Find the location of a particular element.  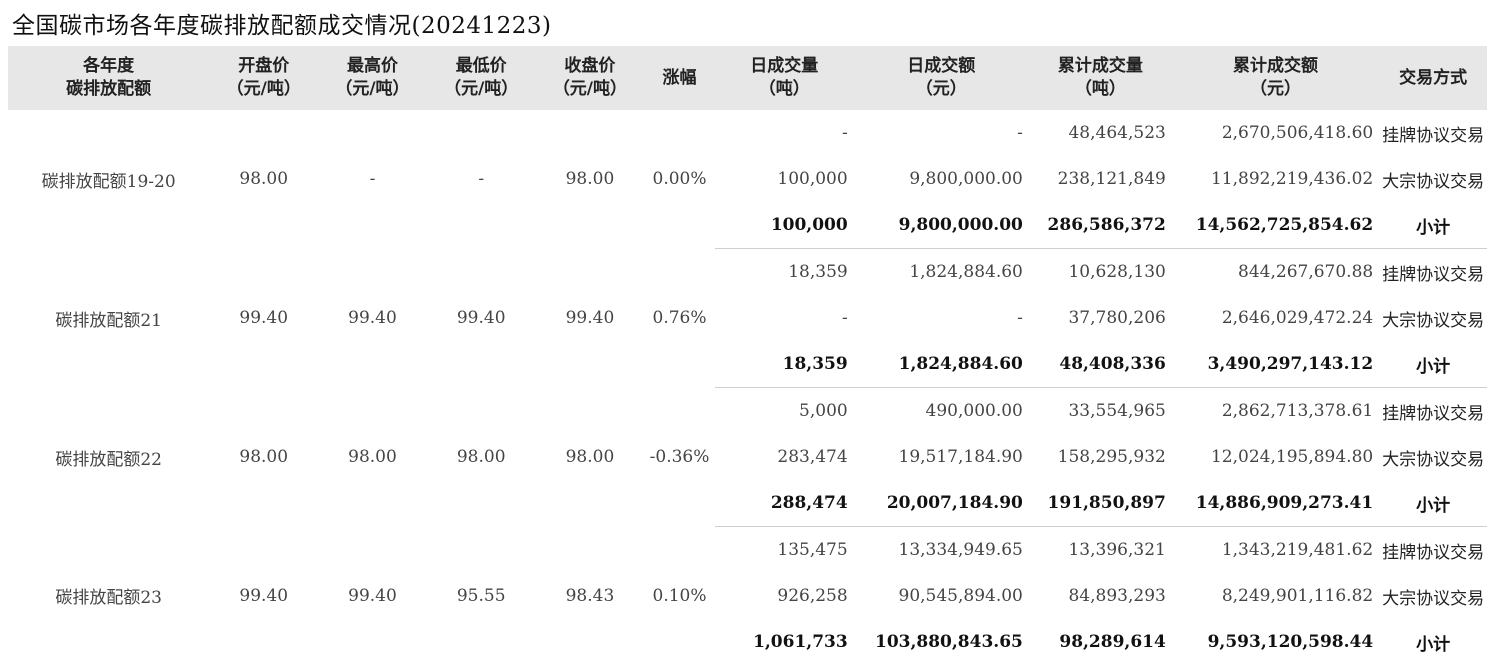

cum-amount: 2,670,506,418.60 is located at coordinates (1275, 133).